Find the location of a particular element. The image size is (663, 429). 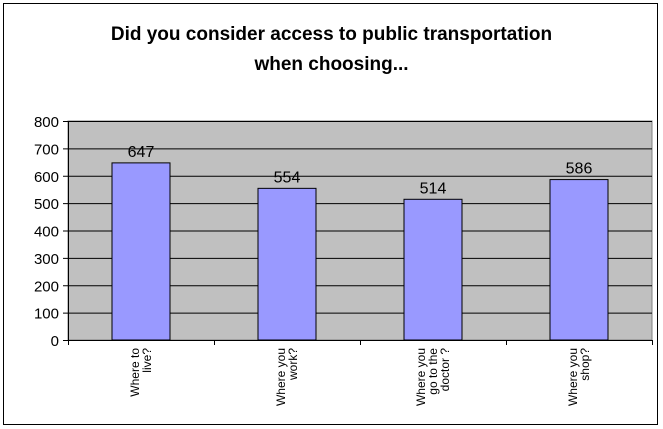

y-tick-label: 200 is located at coordinates (46, 286).